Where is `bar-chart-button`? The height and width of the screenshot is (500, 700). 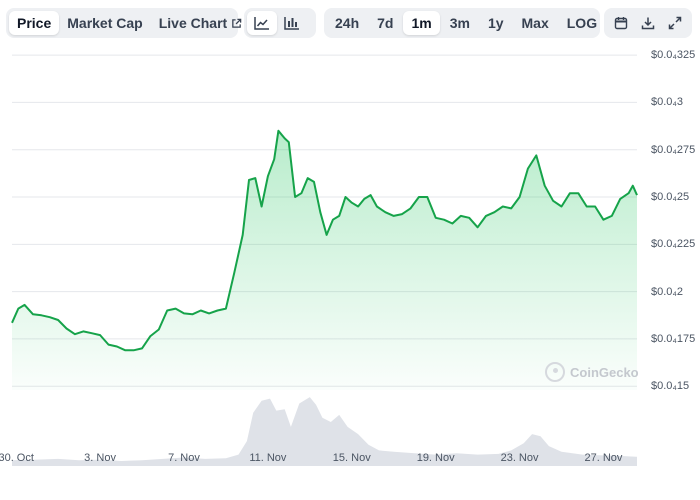
bar-chart-button is located at coordinates (292, 23).